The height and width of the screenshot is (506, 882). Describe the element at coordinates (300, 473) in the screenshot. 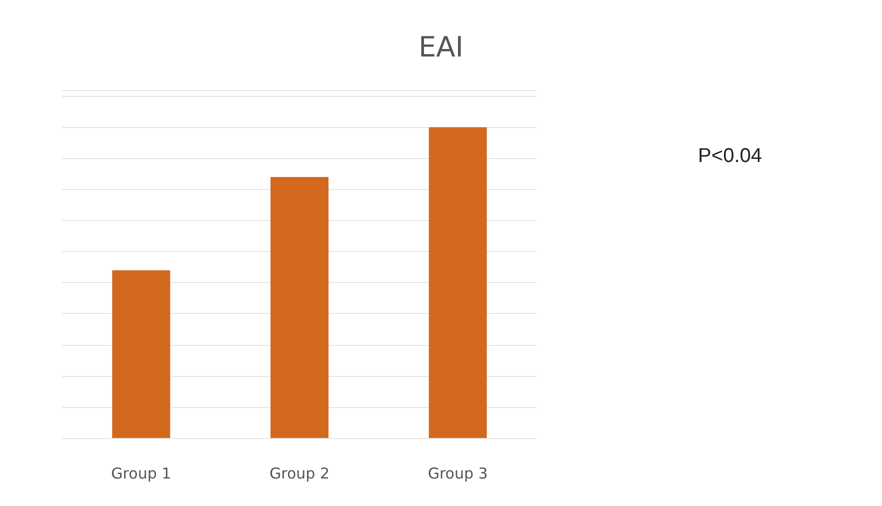

I see `x-tick-label: Group 2` at that location.